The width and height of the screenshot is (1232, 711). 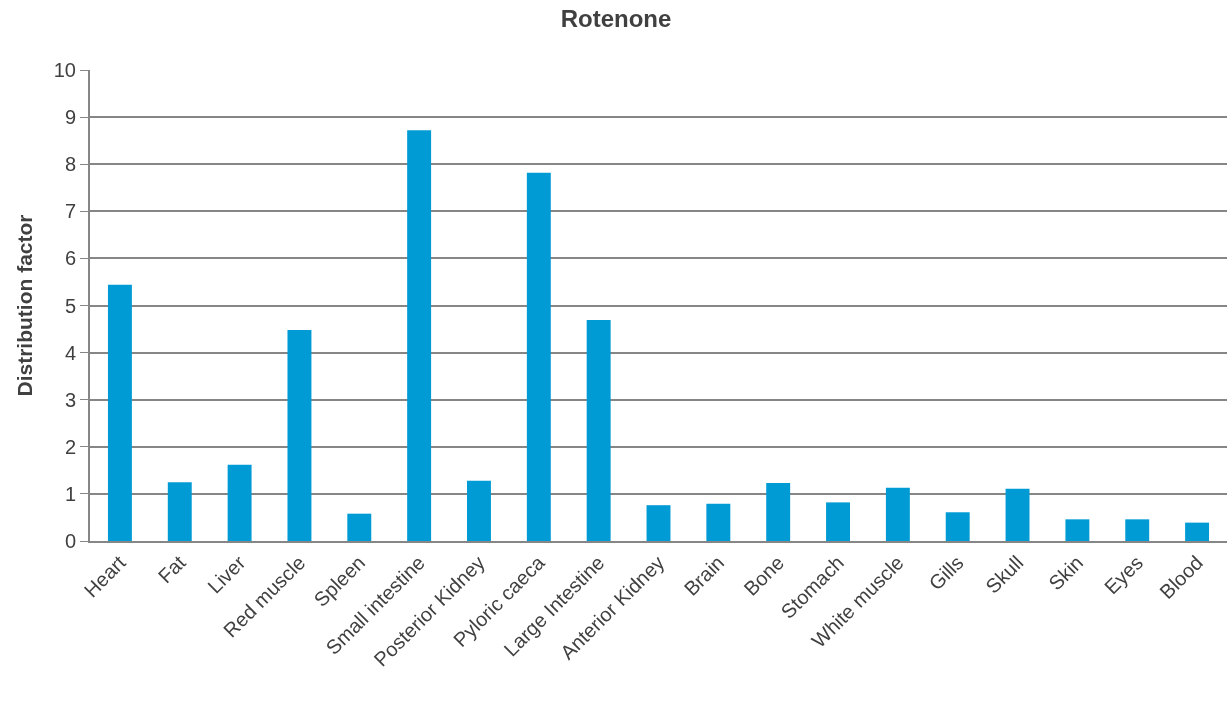 What do you see at coordinates (70, 258) in the screenshot?
I see `y-tick-label: 6` at bounding box center [70, 258].